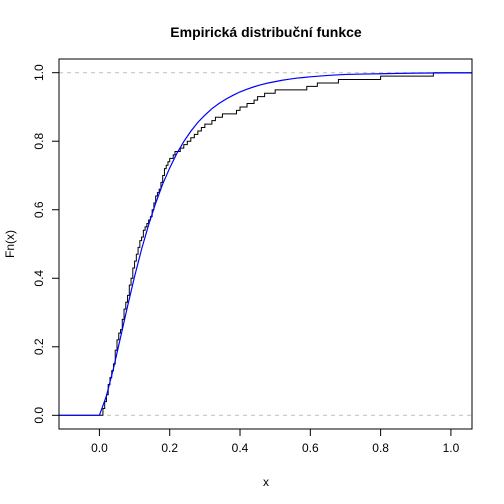 Image resolution: width=504 pixels, height=504 pixels. I want to click on x-tick-label-0: 0.0, so click(99, 448).